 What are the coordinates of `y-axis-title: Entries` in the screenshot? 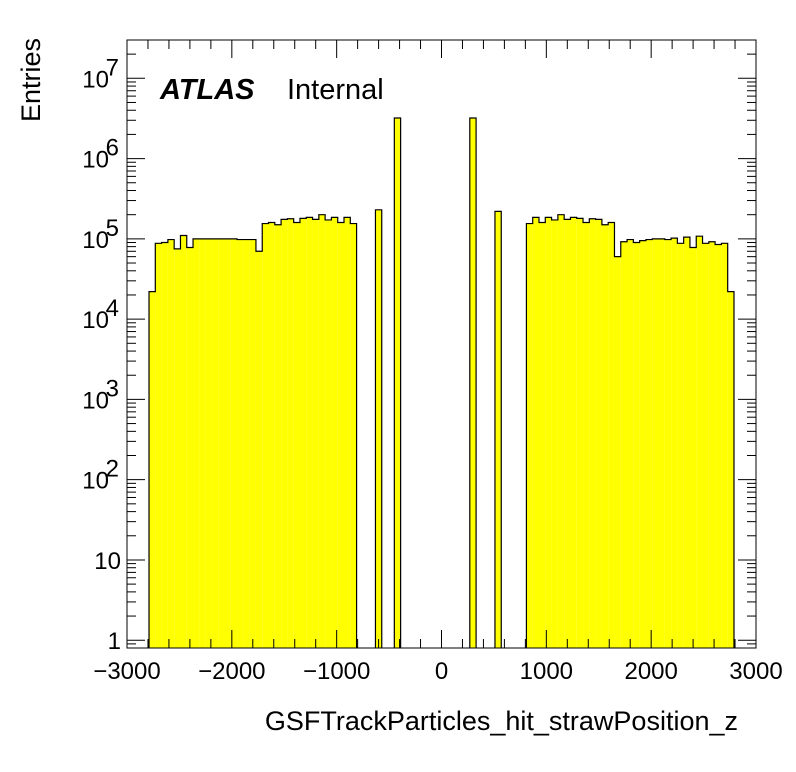 It's located at (31, 80).